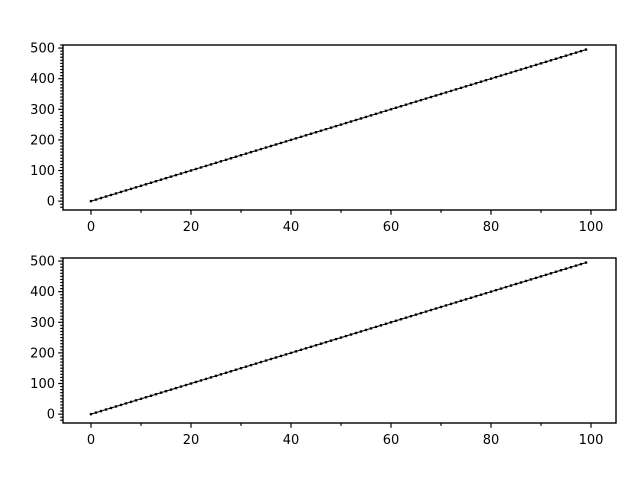 The width and height of the screenshot is (640, 480). I want to click on y-tick-label: 300, so click(42, 323).